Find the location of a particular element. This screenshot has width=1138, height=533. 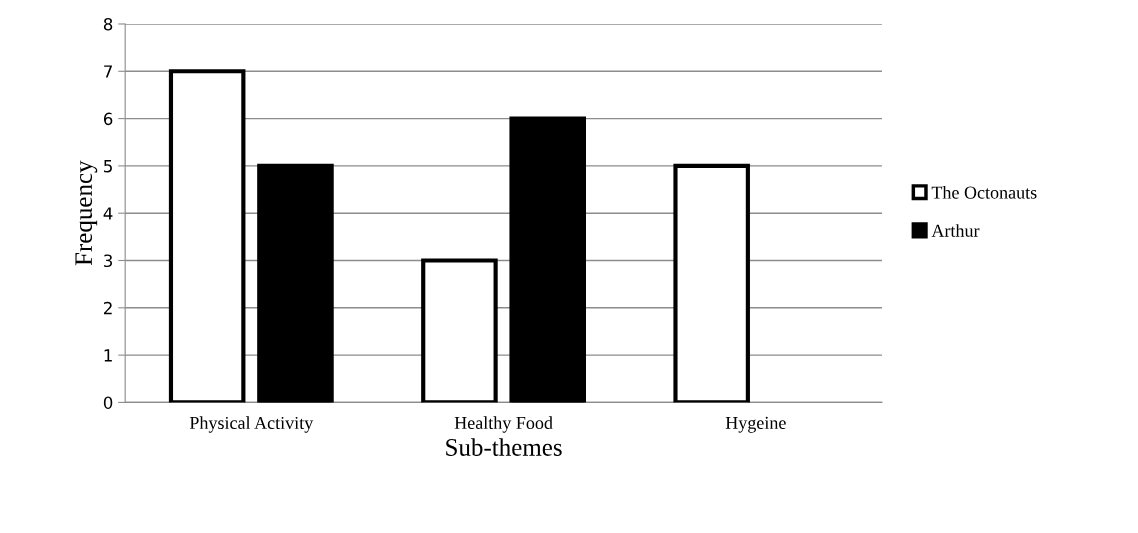

legend-label: The Octonauts is located at coordinates (984, 192).